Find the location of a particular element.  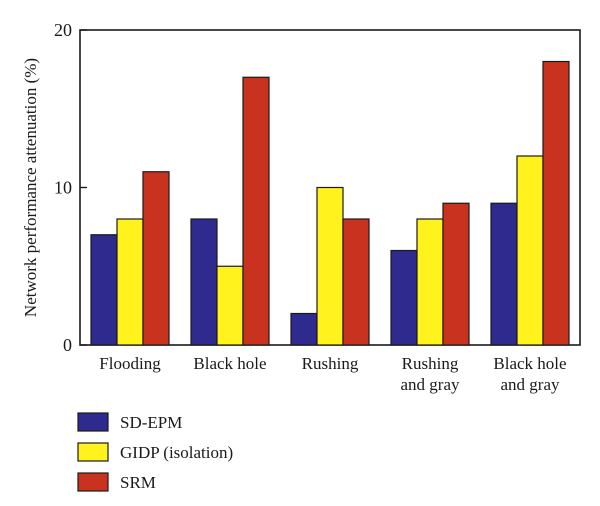

y-tick-label: 10 is located at coordinates (63, 188).